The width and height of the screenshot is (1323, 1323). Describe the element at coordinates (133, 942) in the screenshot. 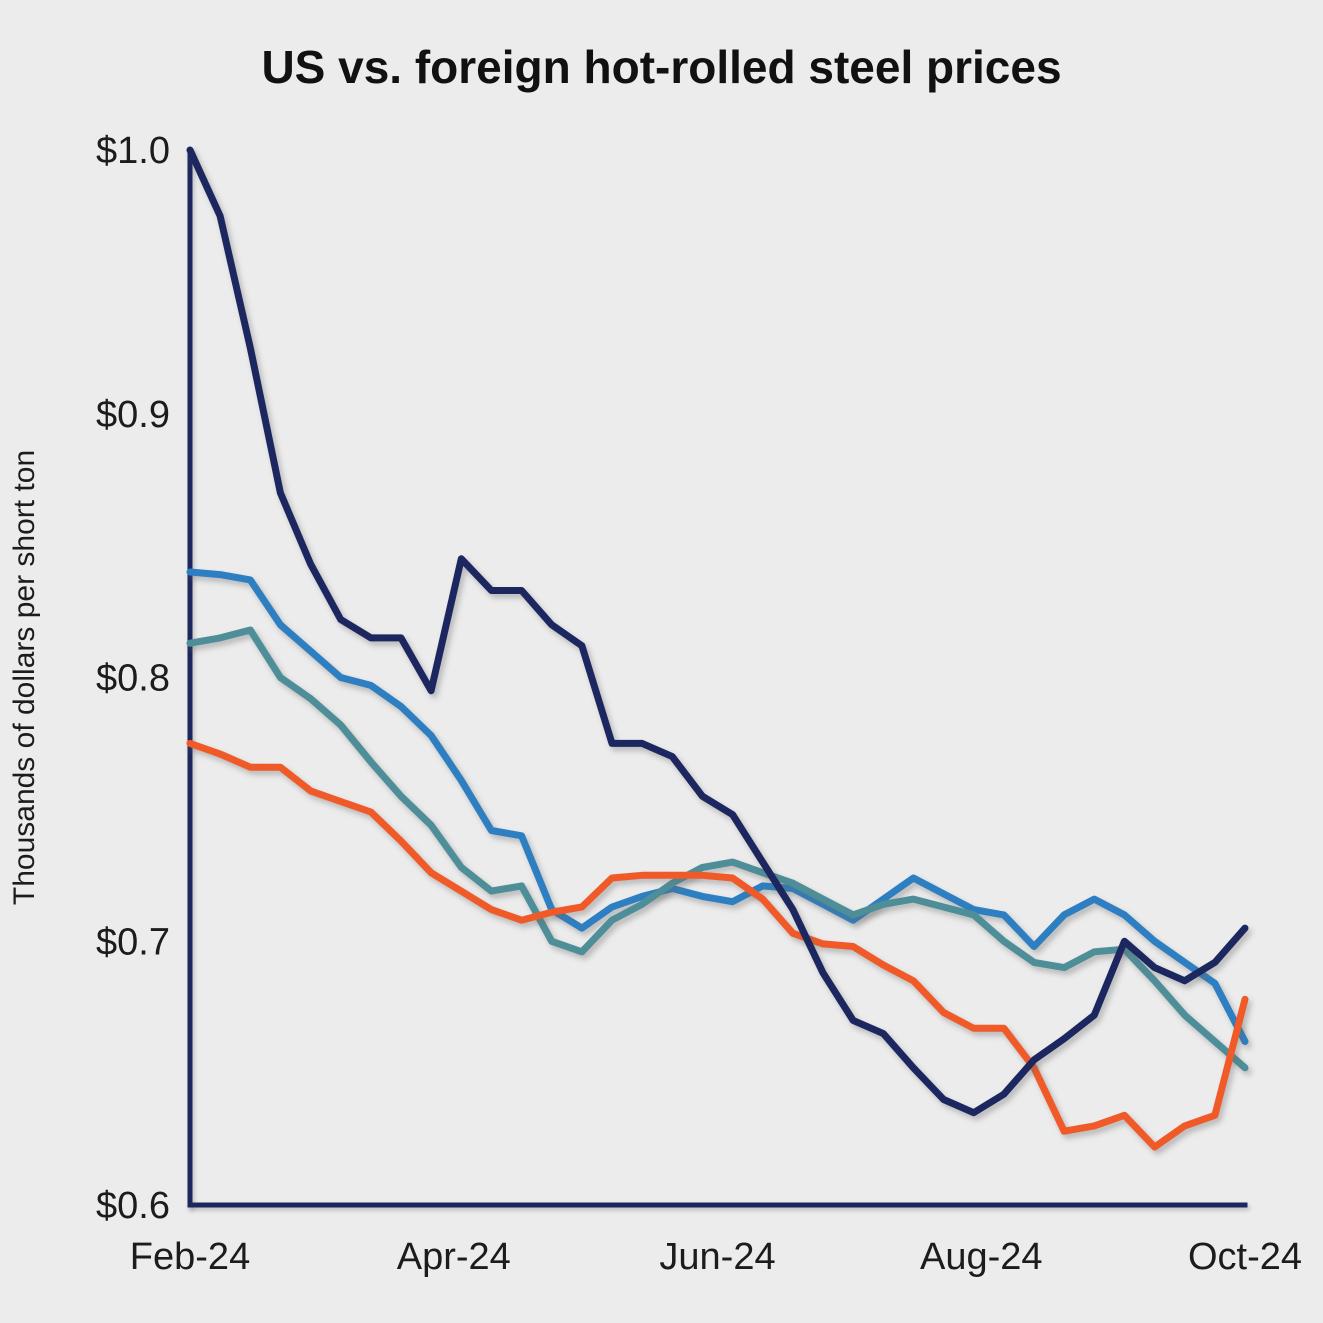

I see `y-tick-label: $0.7` at that location.